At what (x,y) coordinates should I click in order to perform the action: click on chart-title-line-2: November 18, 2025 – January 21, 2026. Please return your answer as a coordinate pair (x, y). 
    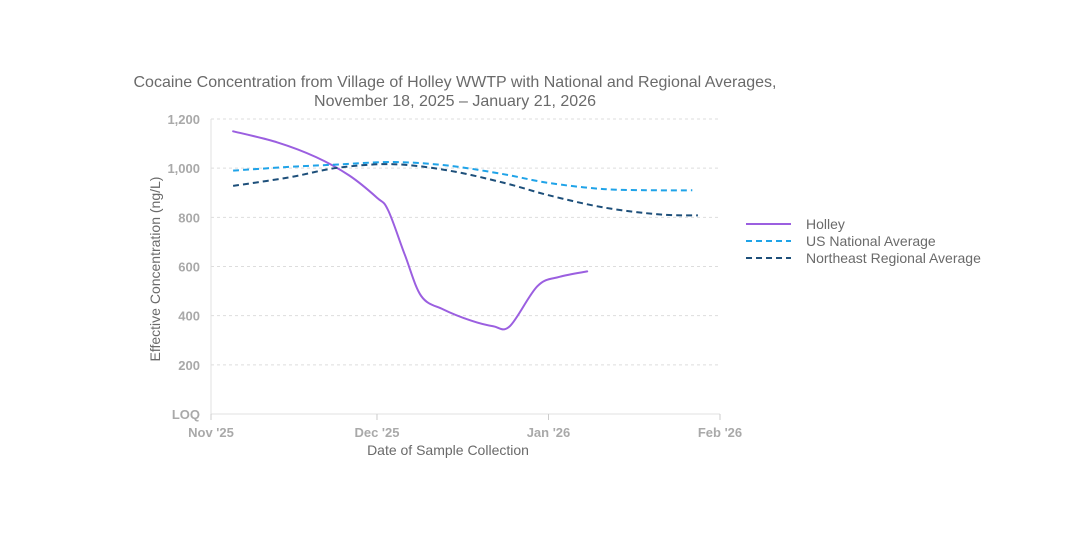
    Looking at the image, I should click on (455, 101).